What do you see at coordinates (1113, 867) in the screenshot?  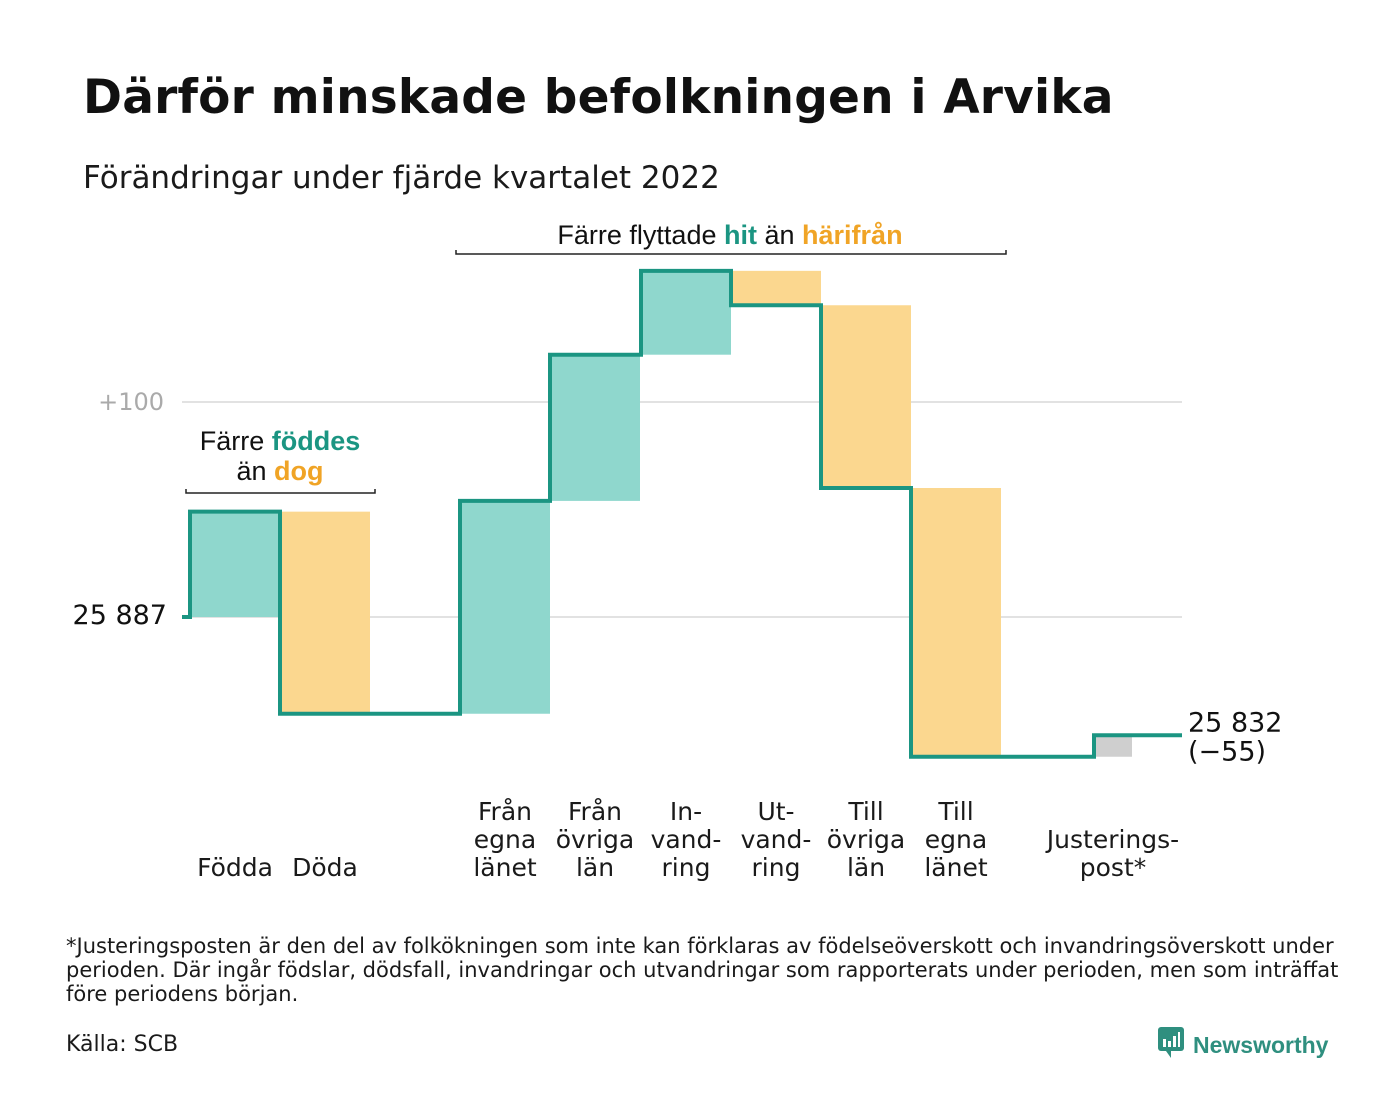 I see `category-label-9: post*` at bounding box center [1113, 867].